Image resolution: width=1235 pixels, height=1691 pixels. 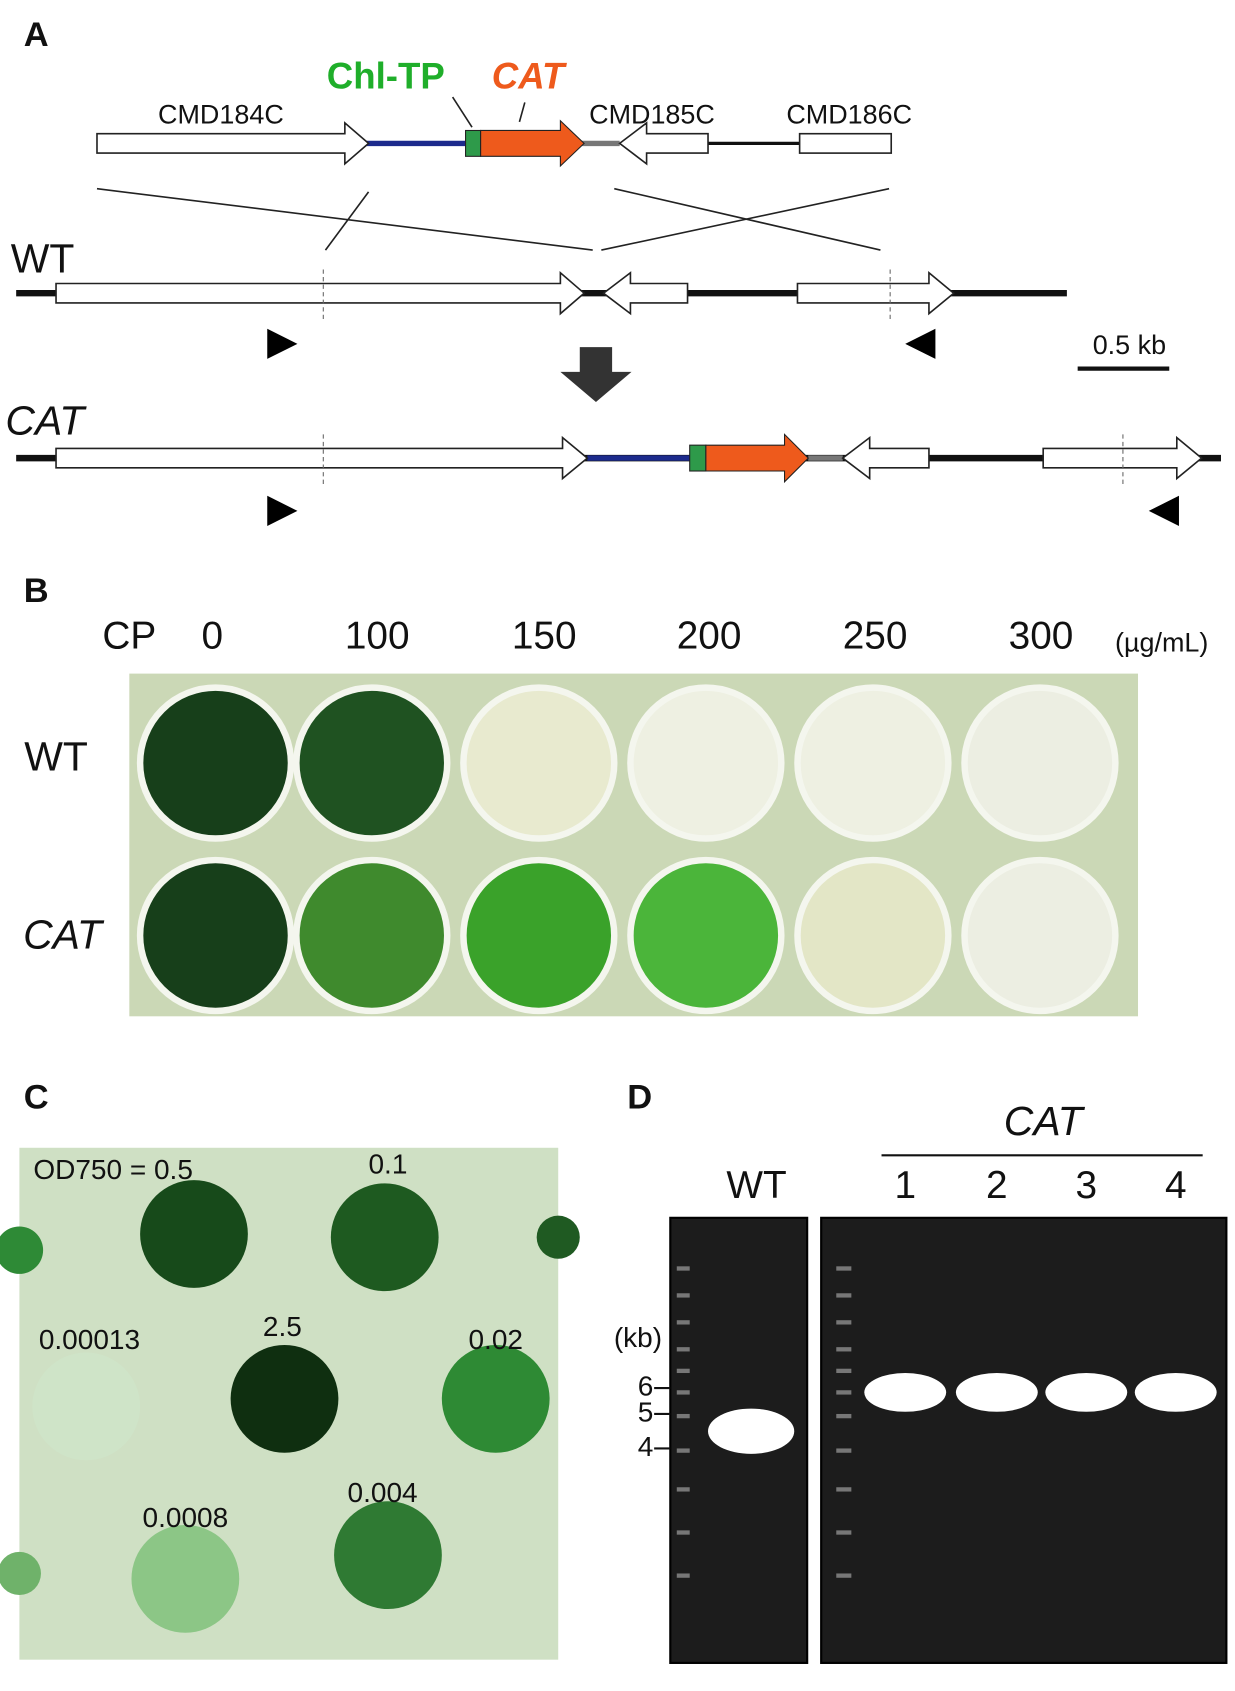 I want to click on gene-label: CMD184C, so click(x=221, y=115).